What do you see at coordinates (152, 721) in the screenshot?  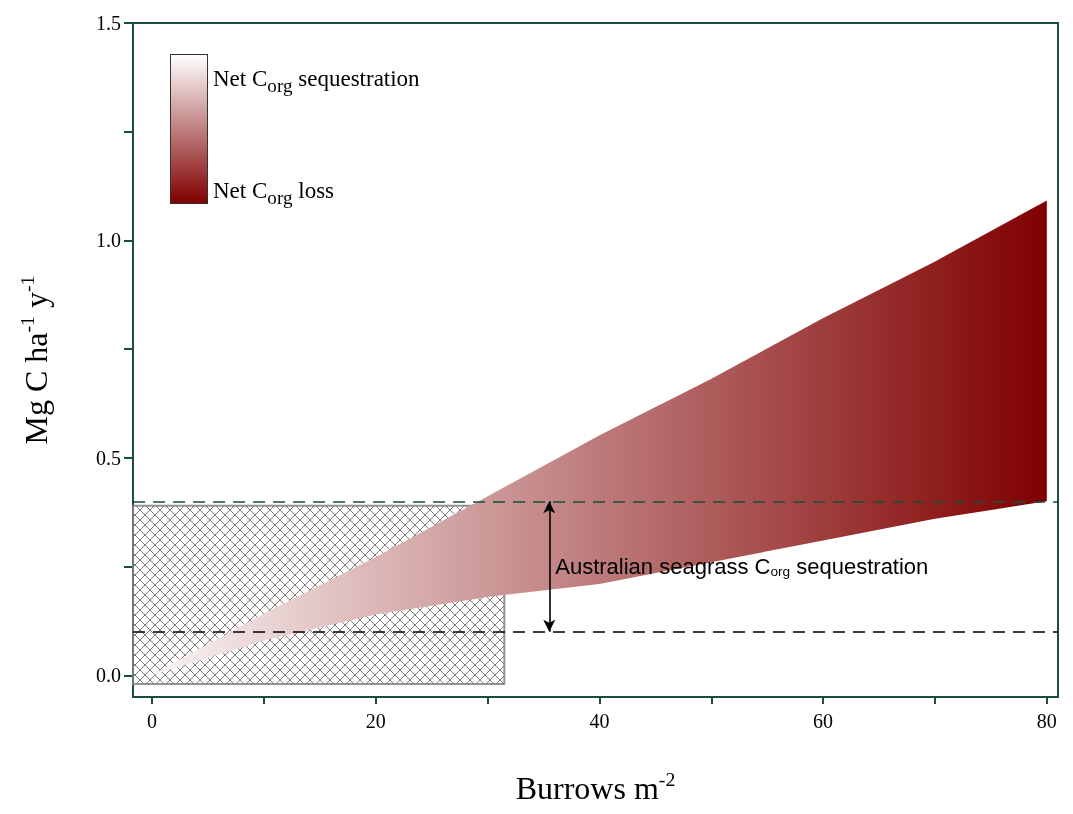 I see `x-tick-label: 0` at bounding box center [152, 721].